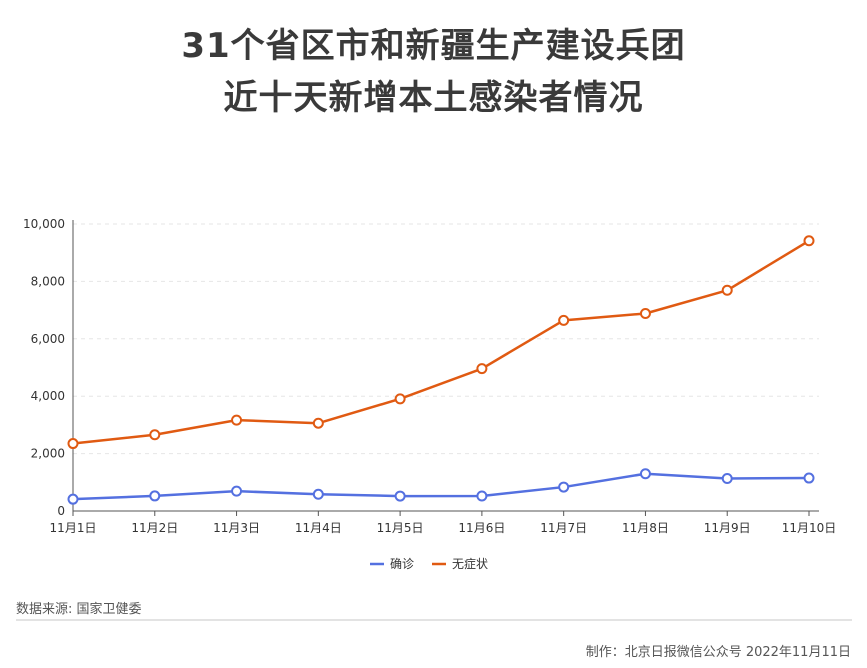  I want to click on x-tick-label: 11月7日, so click(563, 528).